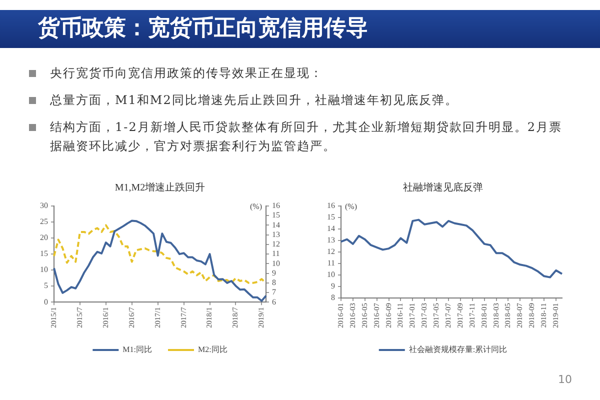  Describe the element at coordinates (274, 301) in the screenshot. I see `y2-tick-label: 6` at that location.